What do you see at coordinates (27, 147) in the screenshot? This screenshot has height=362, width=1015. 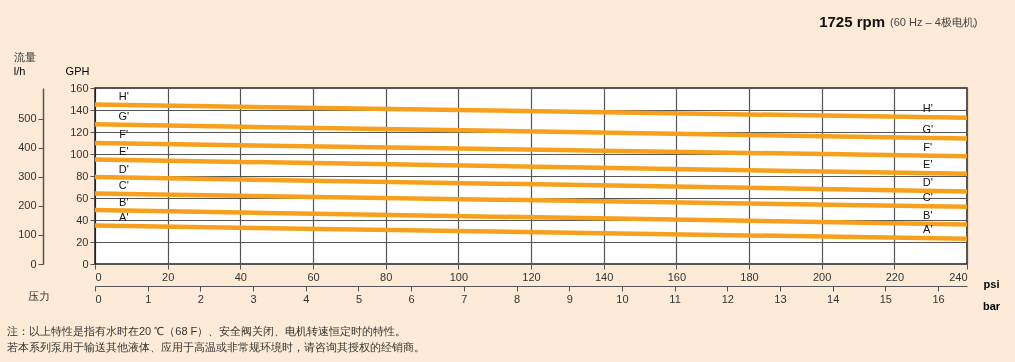 I see `y2-tick-label: 400` at bounding box center [27, 147].